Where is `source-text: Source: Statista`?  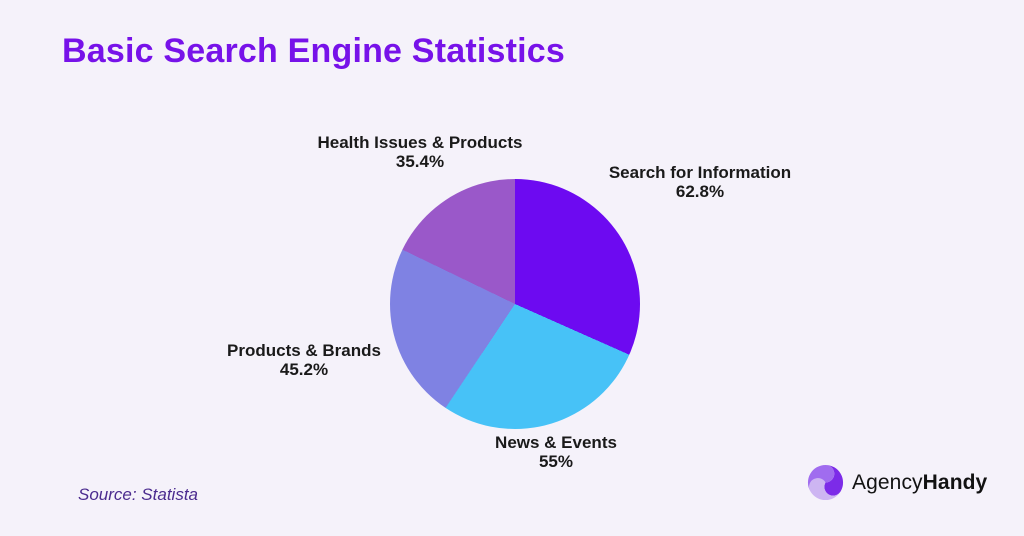 source-text: Source: Statista is located at coordinates (138, 494).